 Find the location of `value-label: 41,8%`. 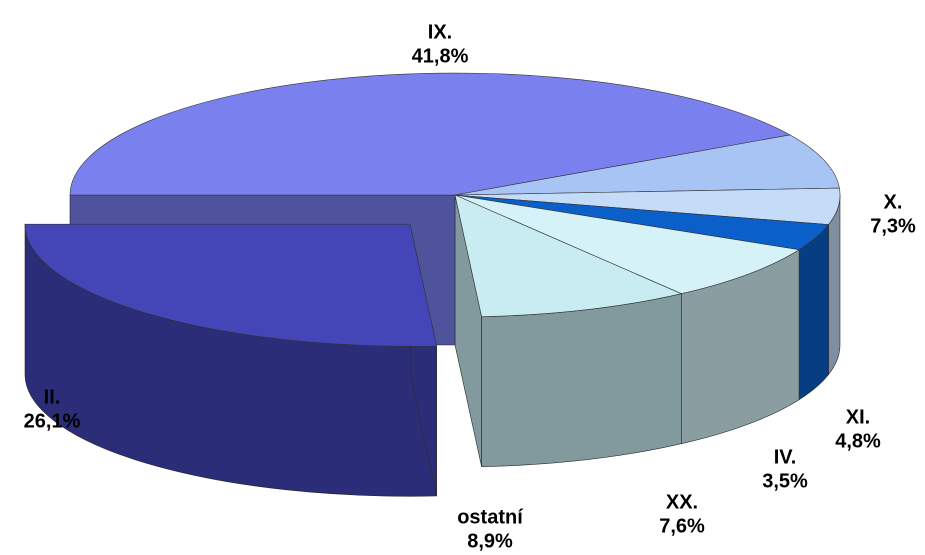

value-label: 41,8% is located at coordinates (440, 56).